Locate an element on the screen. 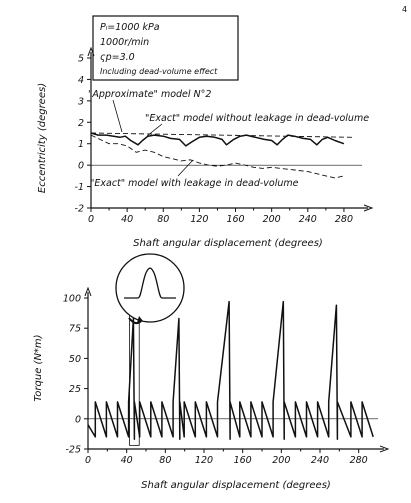 The image size is (411, 503). torque-y-axis-label: Torque (N*m) is located at coordinates (38, 367).